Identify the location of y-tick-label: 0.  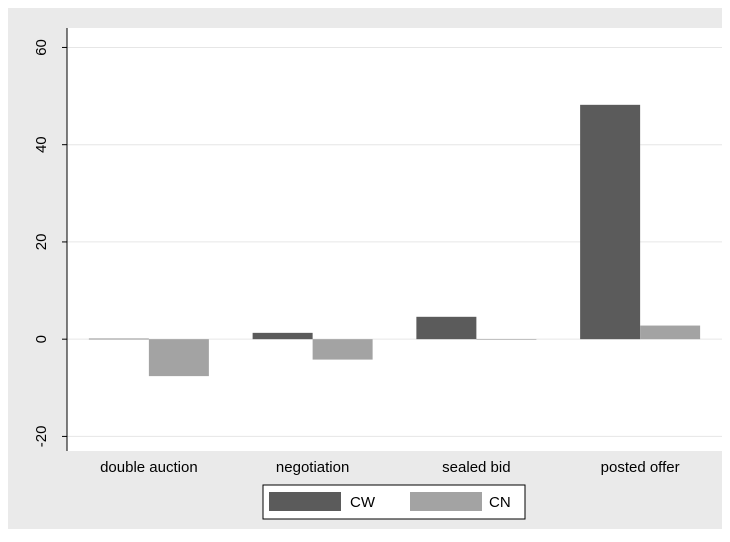
(41, 339).